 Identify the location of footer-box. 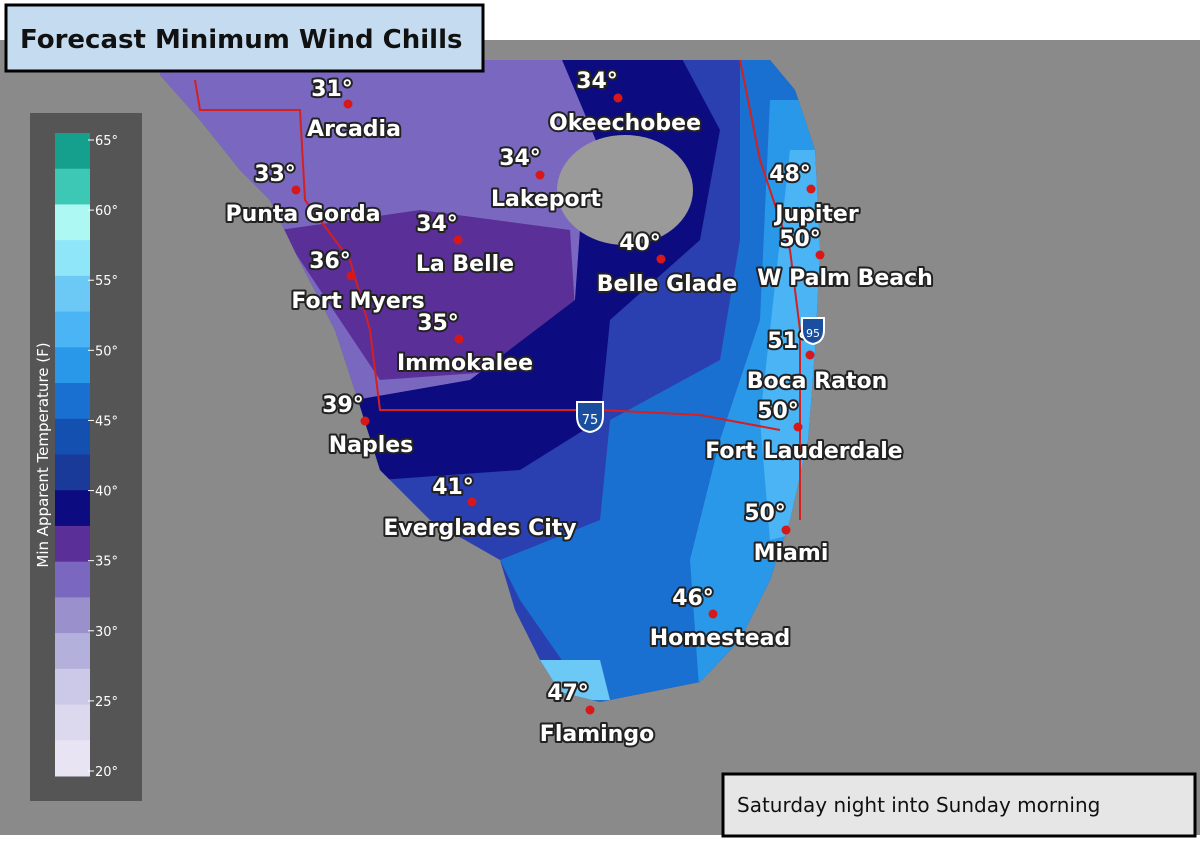
(959, 805).